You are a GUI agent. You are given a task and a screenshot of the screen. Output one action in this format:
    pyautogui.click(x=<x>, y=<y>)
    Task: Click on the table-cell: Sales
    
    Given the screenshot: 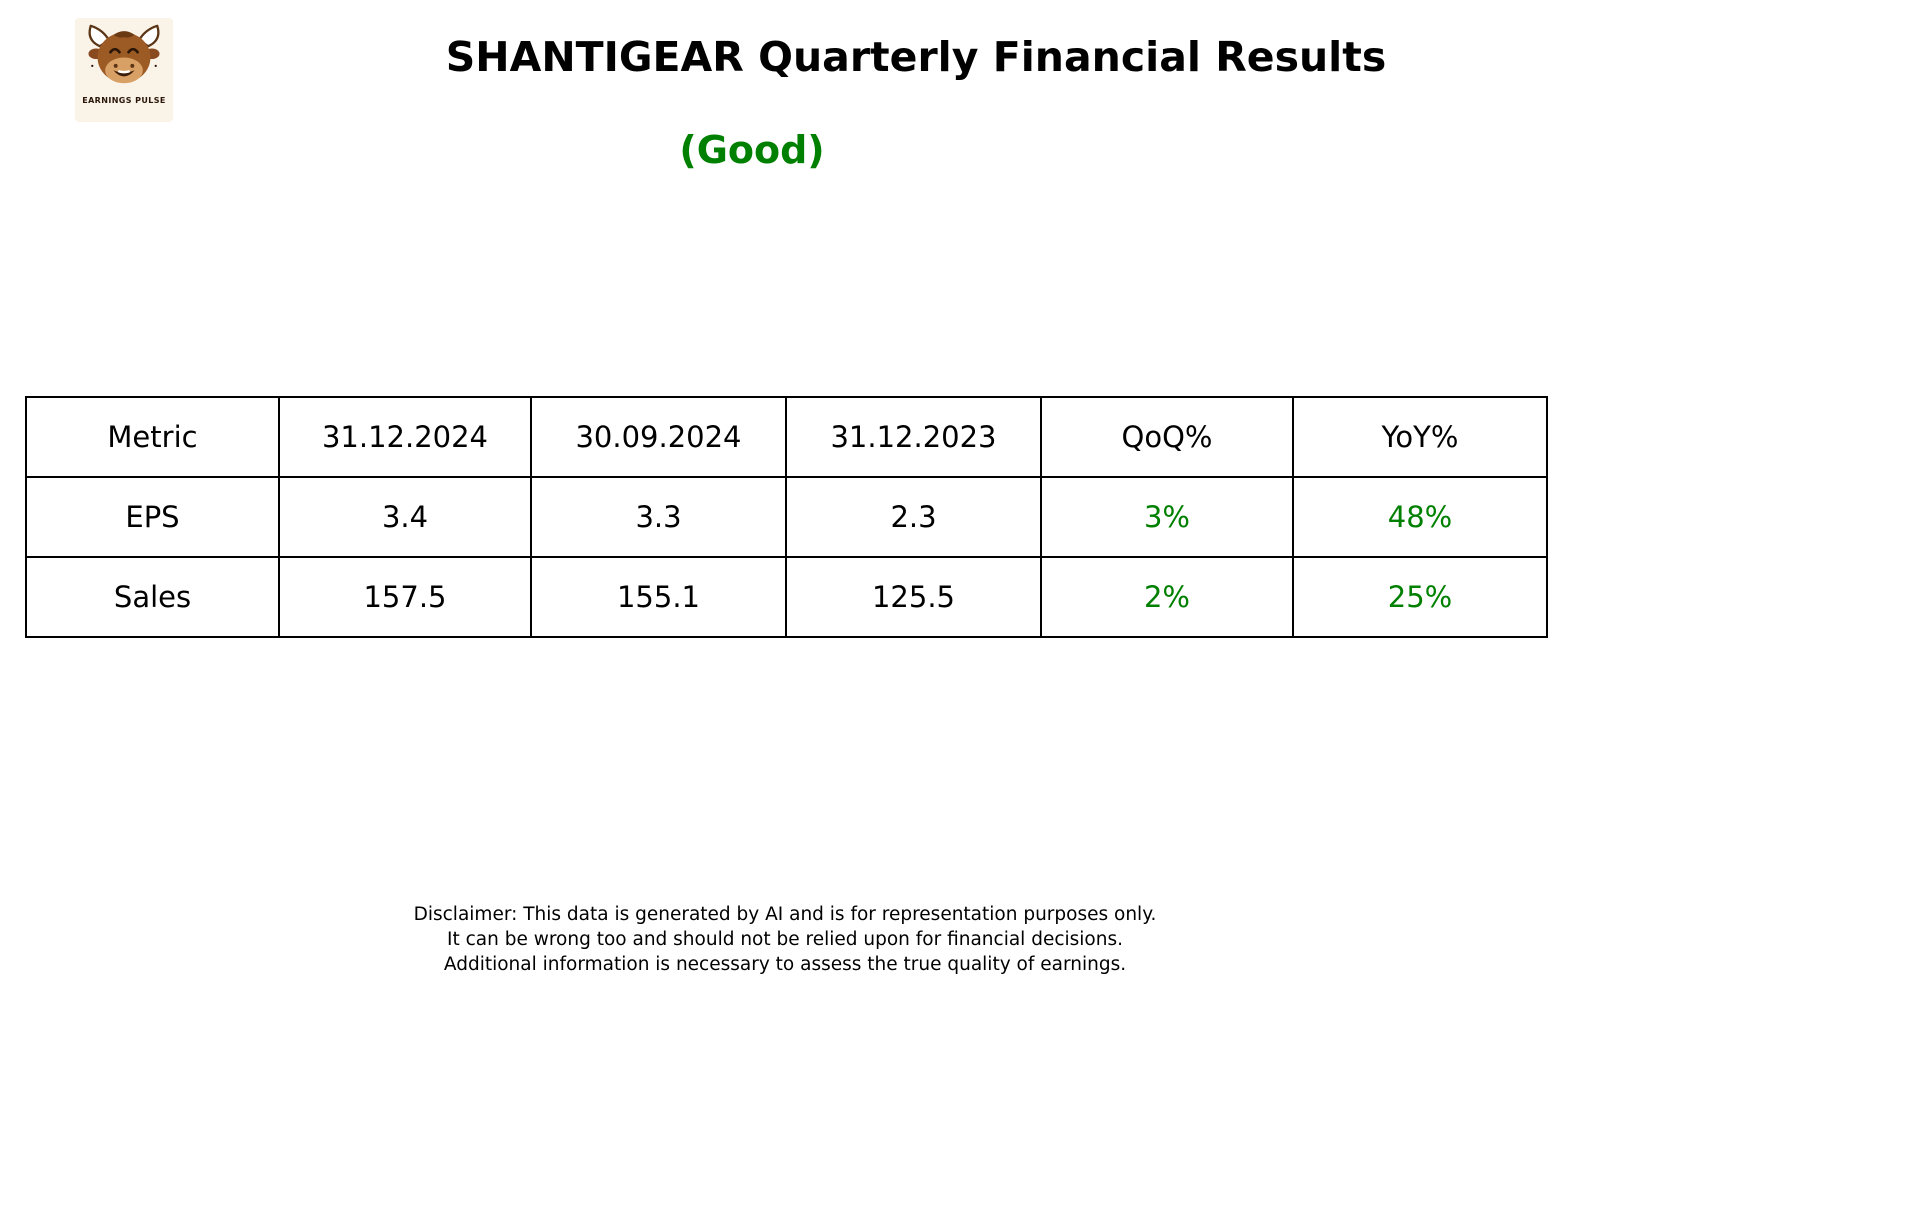 What is the action you would take?
    pyautogui.click(x=152, y=597)
    